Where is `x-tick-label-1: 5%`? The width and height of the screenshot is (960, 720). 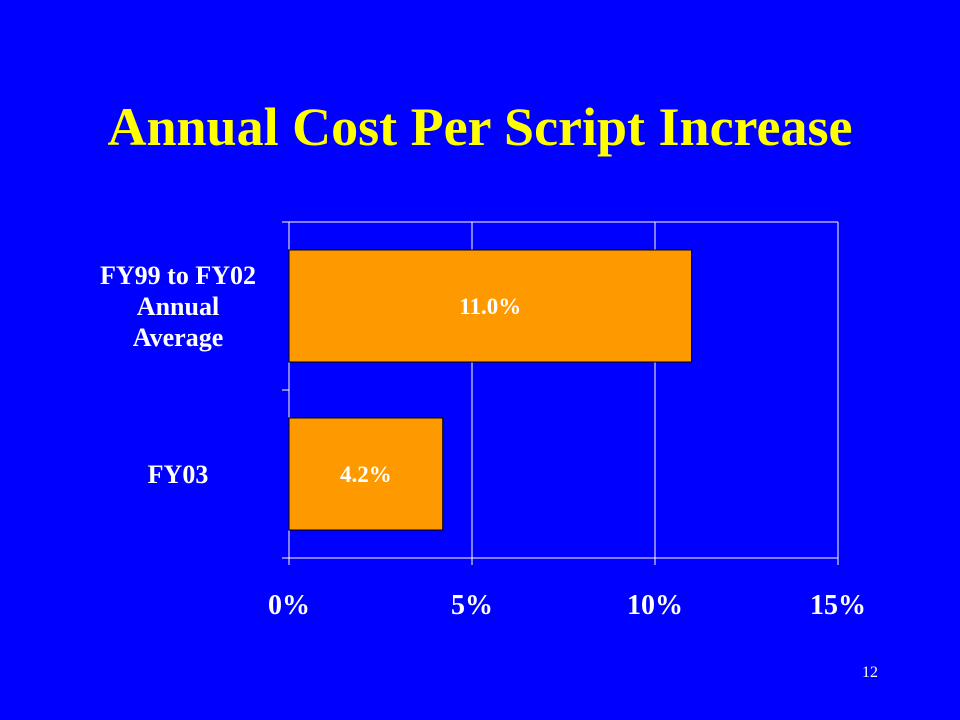
x-tick-label-1: 5% is located at coordinates (472, 605).